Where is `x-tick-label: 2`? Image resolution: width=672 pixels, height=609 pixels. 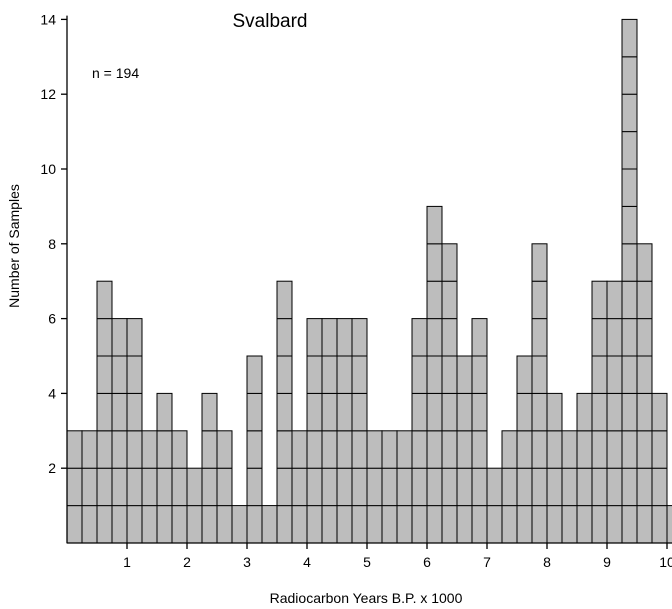
x-tick-label: 2 is located at coordinates (187, 562).